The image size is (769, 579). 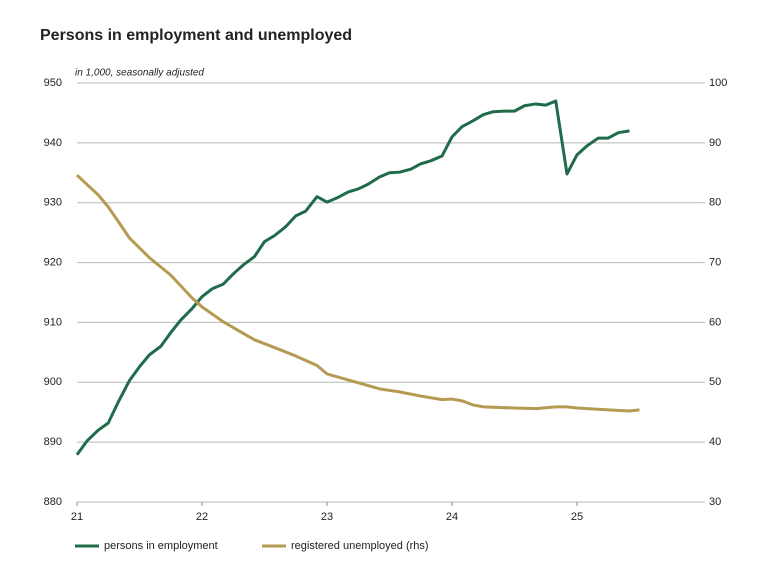 What do you see at coordinates (53, 442) in the screenshot?
I see `y-tick-label: 890` at bounding box center [53, 442].